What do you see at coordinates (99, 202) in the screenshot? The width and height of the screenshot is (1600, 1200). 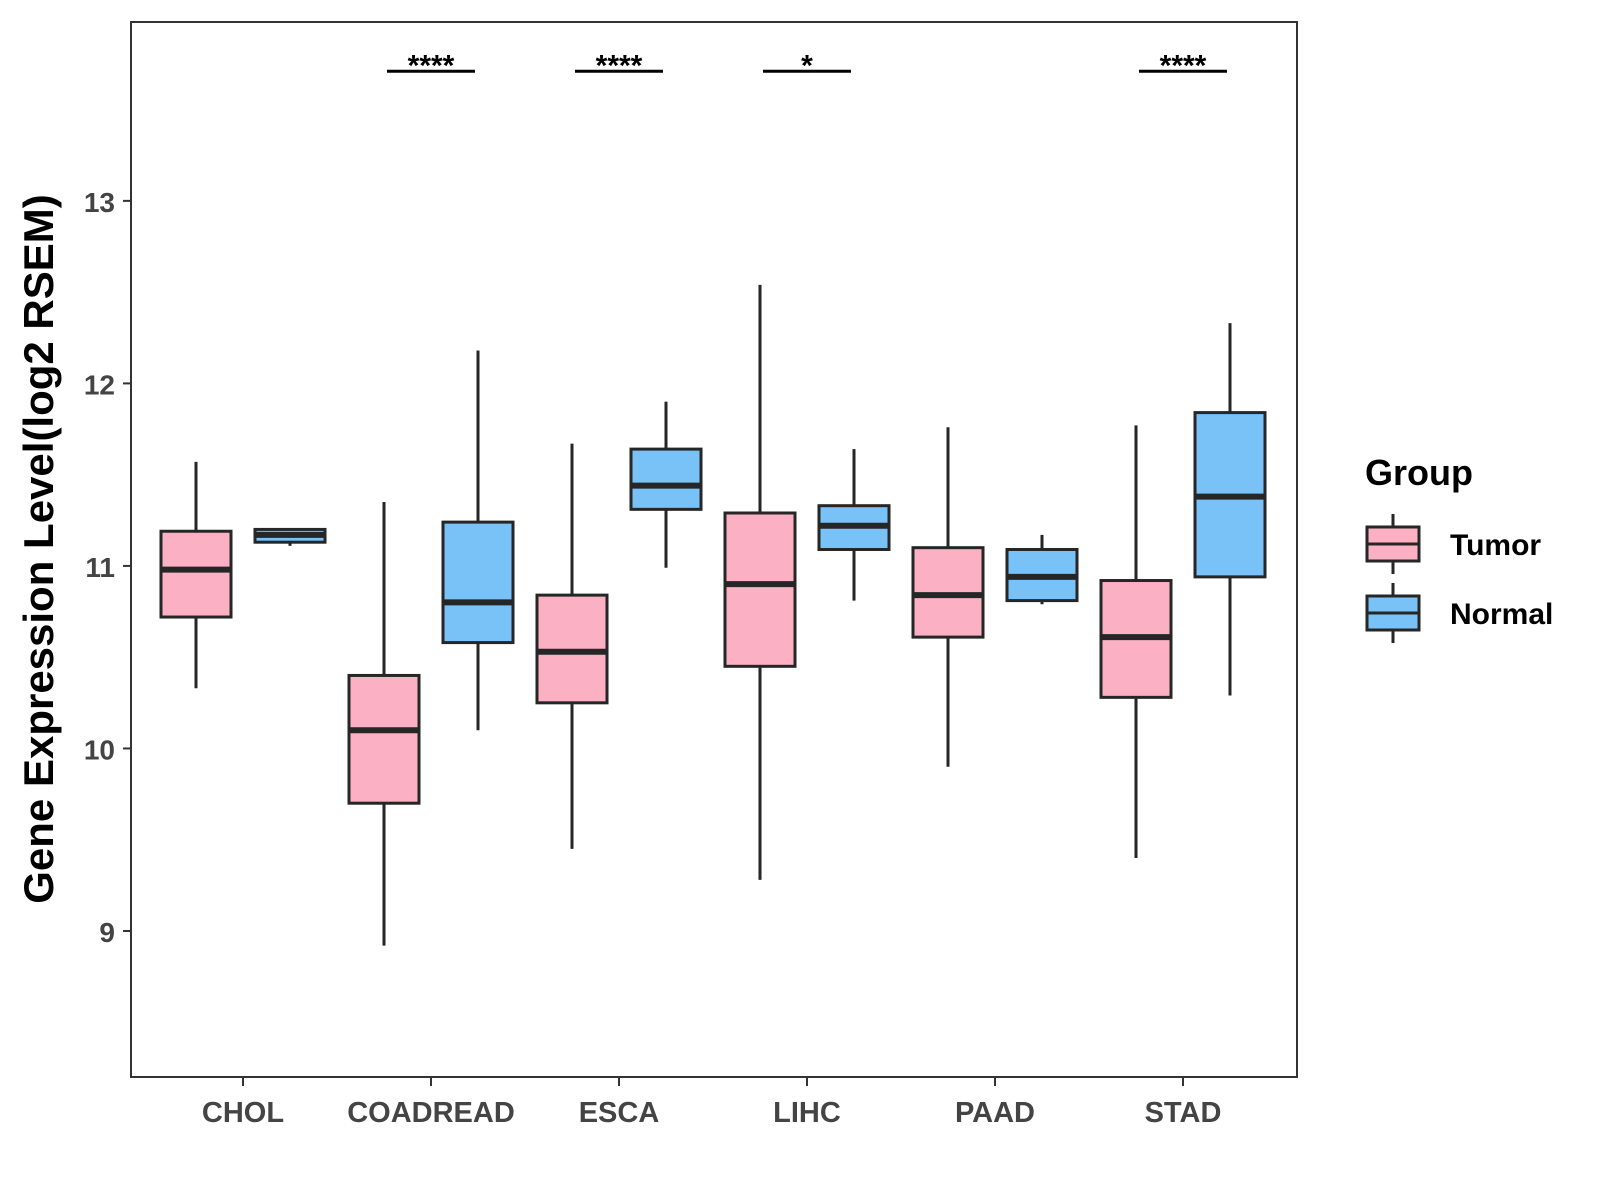 I see `y-tick-label: 13` at bounding box center [99, 202].